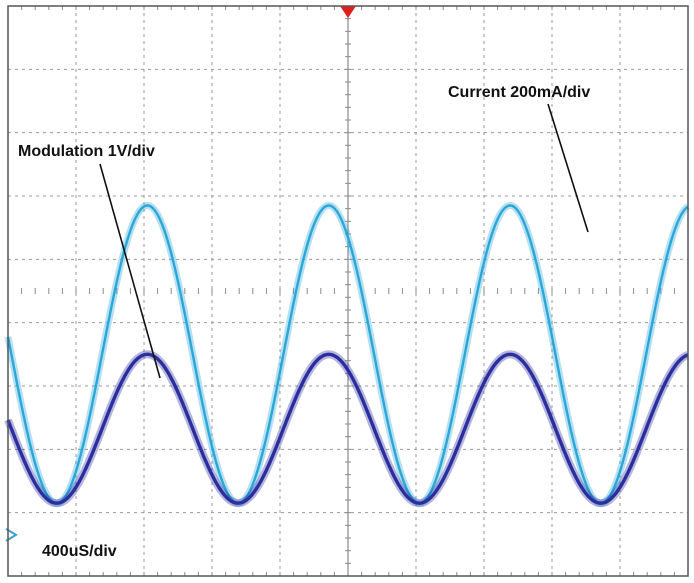 Image resolution: width=694 pixels, height=583 pixels. What do you see at coordinates (568, 168) in the screenshot?
I see `current-label-leader` at bounding box center [568, 168].